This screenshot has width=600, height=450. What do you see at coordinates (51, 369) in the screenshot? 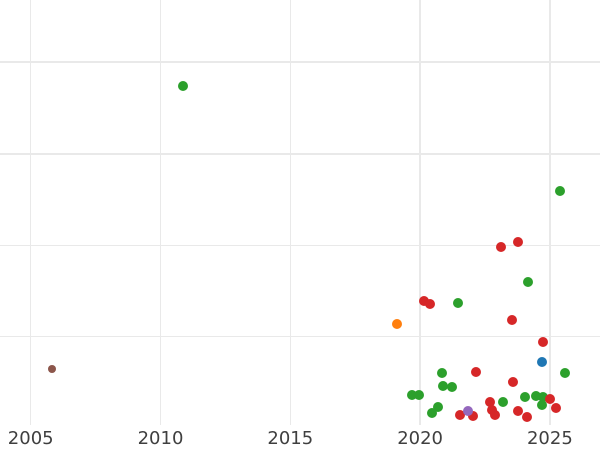
I see `data-point-brown` at bounding box center [51, 369].